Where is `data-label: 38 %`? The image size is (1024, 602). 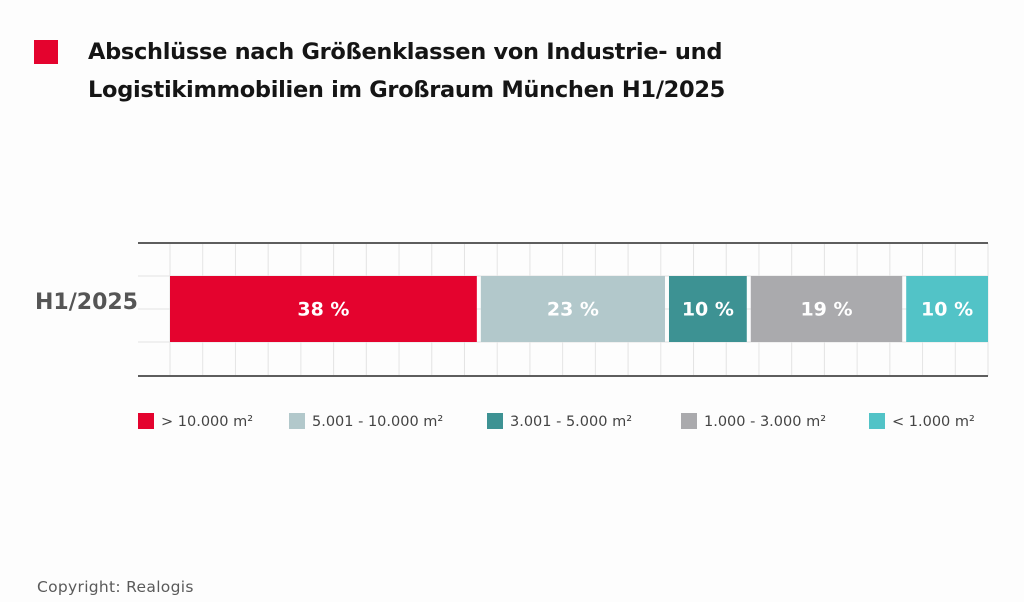 data-label: 38 % is located at coordinates (323, 310).